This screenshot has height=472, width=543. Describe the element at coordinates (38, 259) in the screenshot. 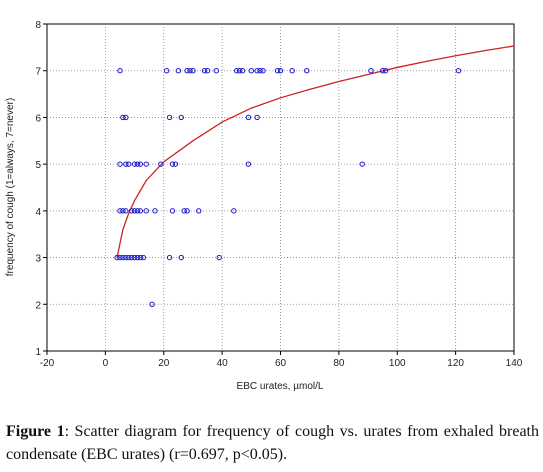

I see `y-tick-label: 3` at that location.